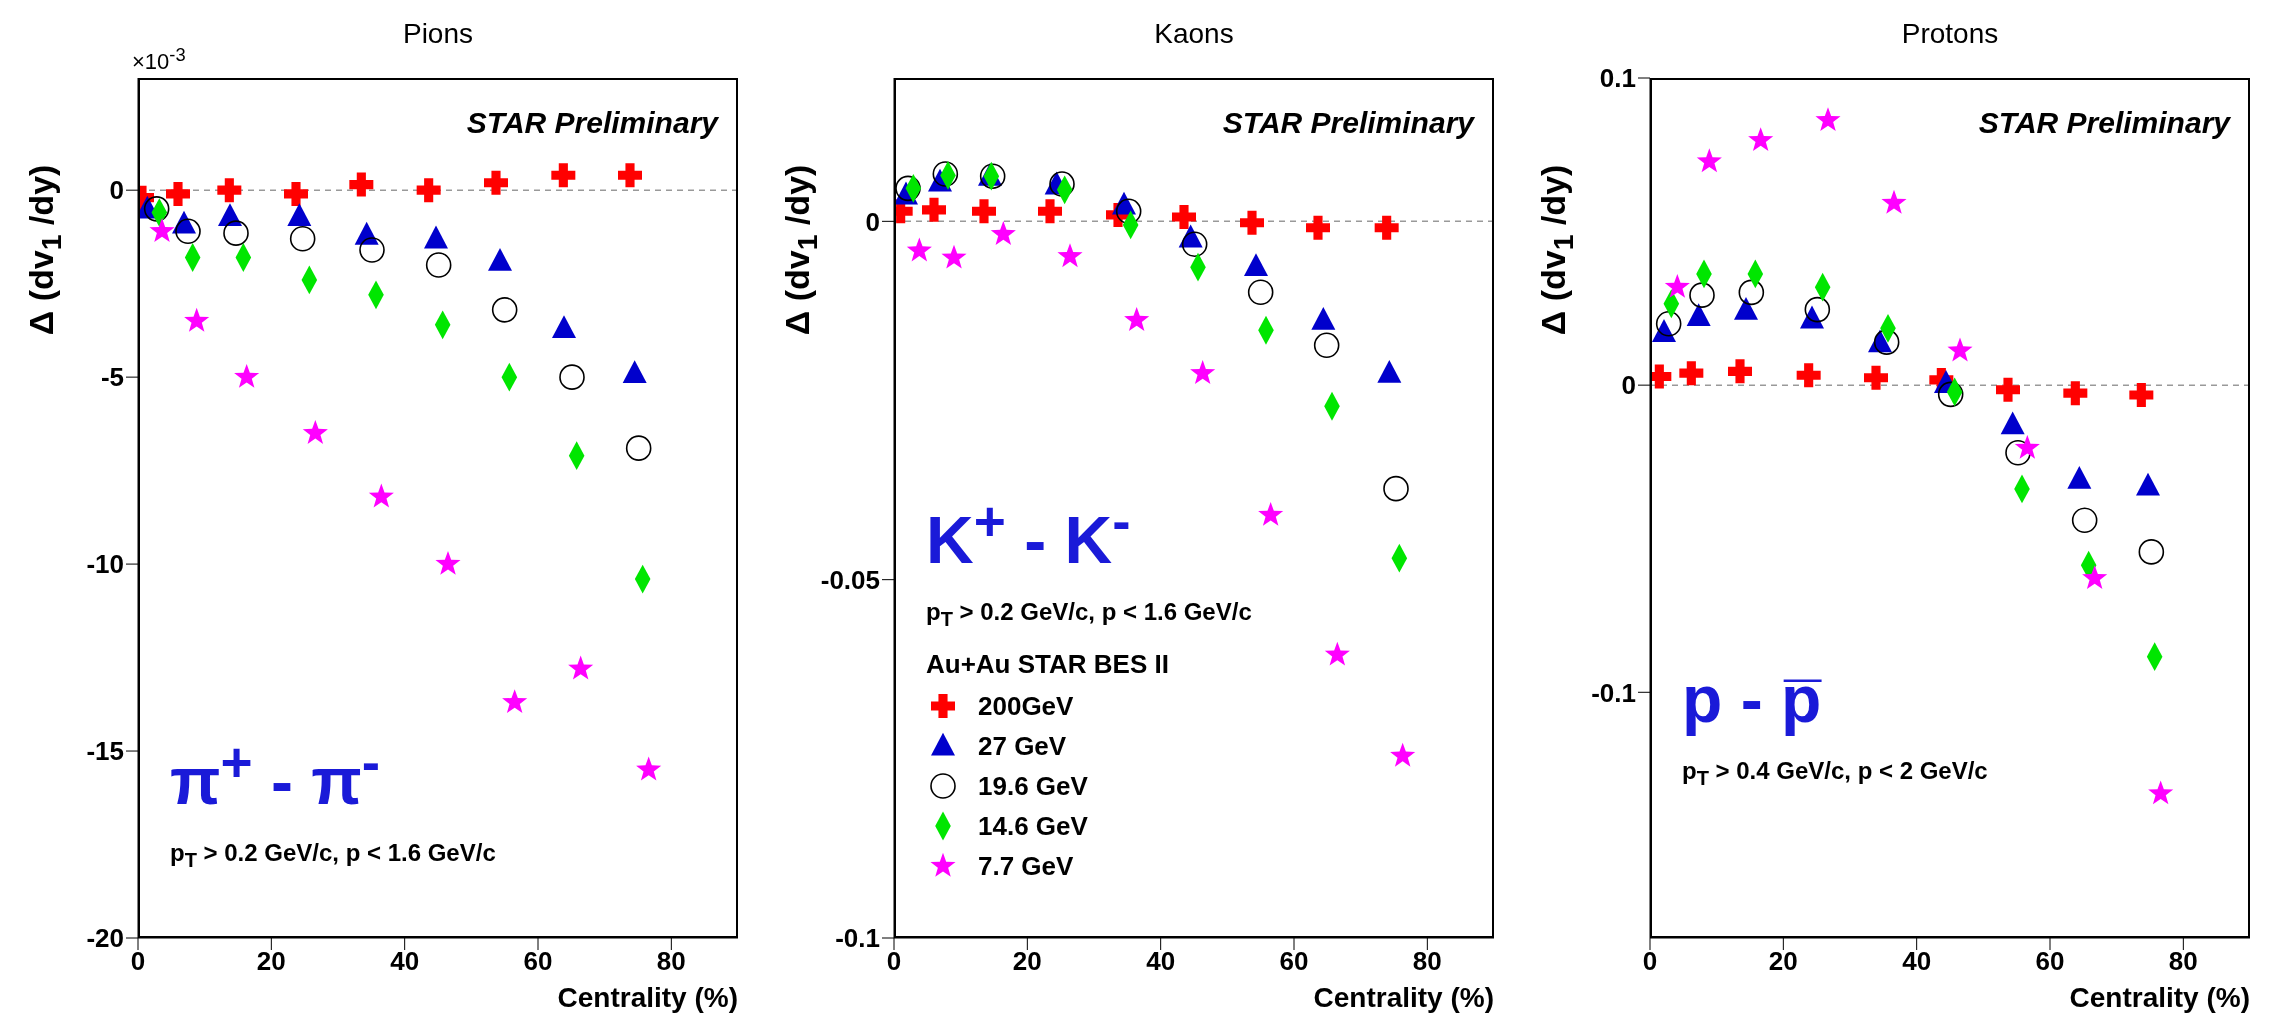  I want to click on annotation: K$^{+}$ - K$^{-}$, so click(1028, 533).